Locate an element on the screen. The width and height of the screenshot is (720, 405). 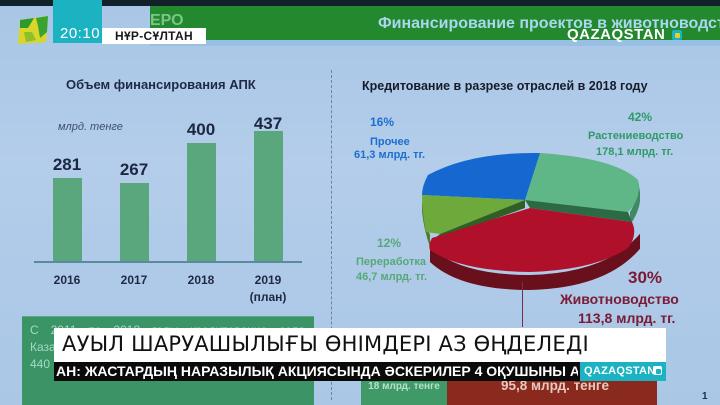
pie-label-processing-percent: 12% is located at coordinates (389, 243).